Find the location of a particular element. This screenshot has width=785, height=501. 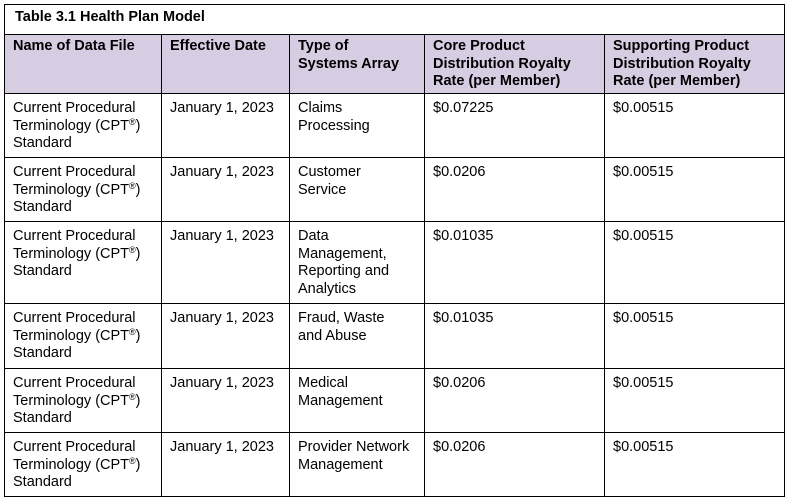

cell-type-of-systems-array: Fraud, Waste and Abuse is located at coordinates (357, 336).